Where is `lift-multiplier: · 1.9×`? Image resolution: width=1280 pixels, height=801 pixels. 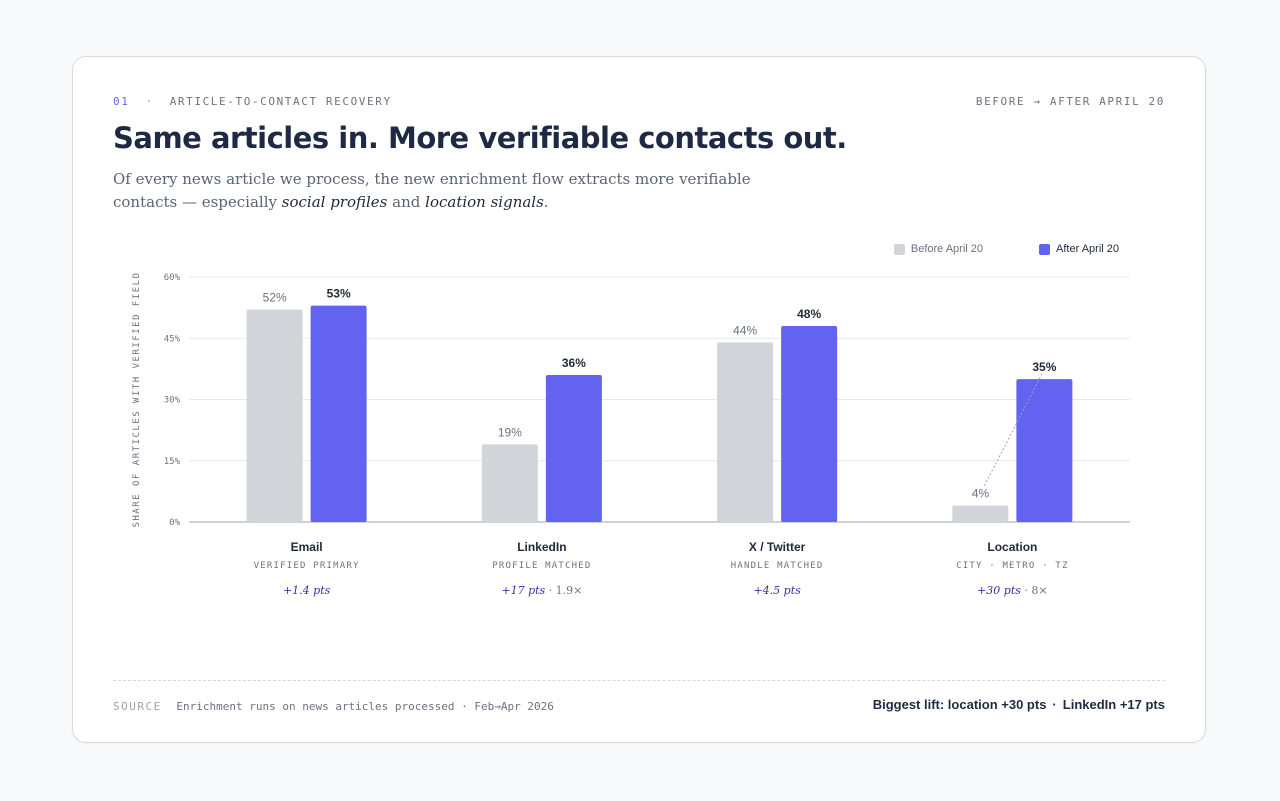
lift-multiplier: · 1.9× is located at coordinates (563, 590).